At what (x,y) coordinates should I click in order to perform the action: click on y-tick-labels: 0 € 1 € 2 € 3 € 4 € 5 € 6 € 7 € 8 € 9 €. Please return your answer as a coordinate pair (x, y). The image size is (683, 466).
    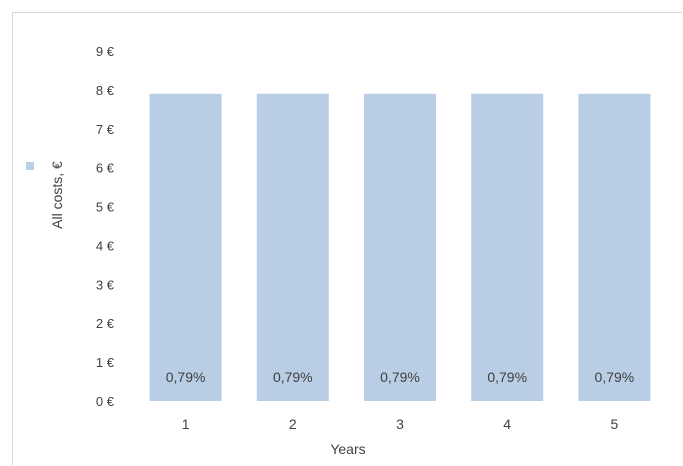
    Looking at the image, I should click on (105, 226).